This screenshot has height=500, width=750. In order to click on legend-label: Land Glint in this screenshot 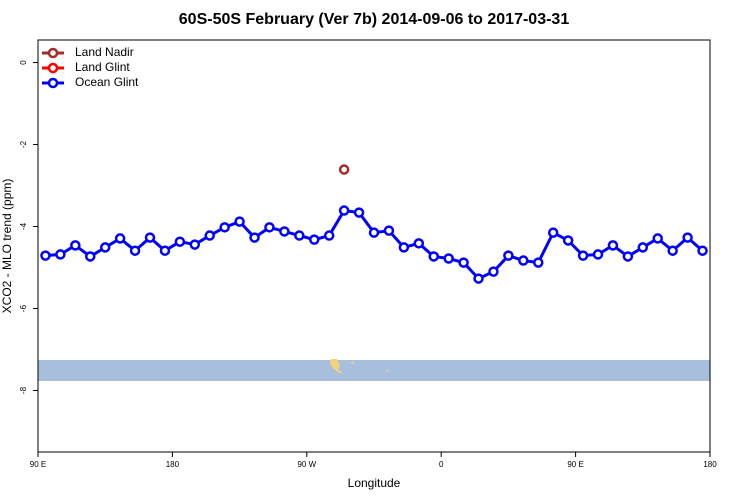, I will do `click(102, 67)`.